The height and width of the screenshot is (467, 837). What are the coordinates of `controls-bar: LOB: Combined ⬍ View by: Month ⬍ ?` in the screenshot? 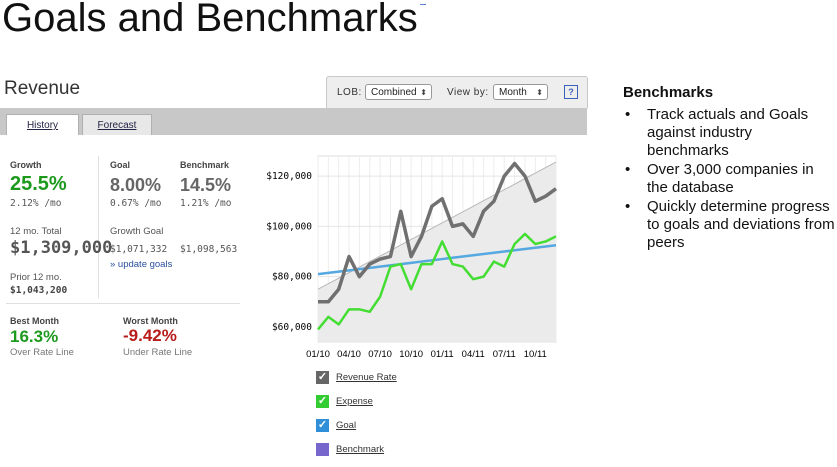 It's located at (457, 93).